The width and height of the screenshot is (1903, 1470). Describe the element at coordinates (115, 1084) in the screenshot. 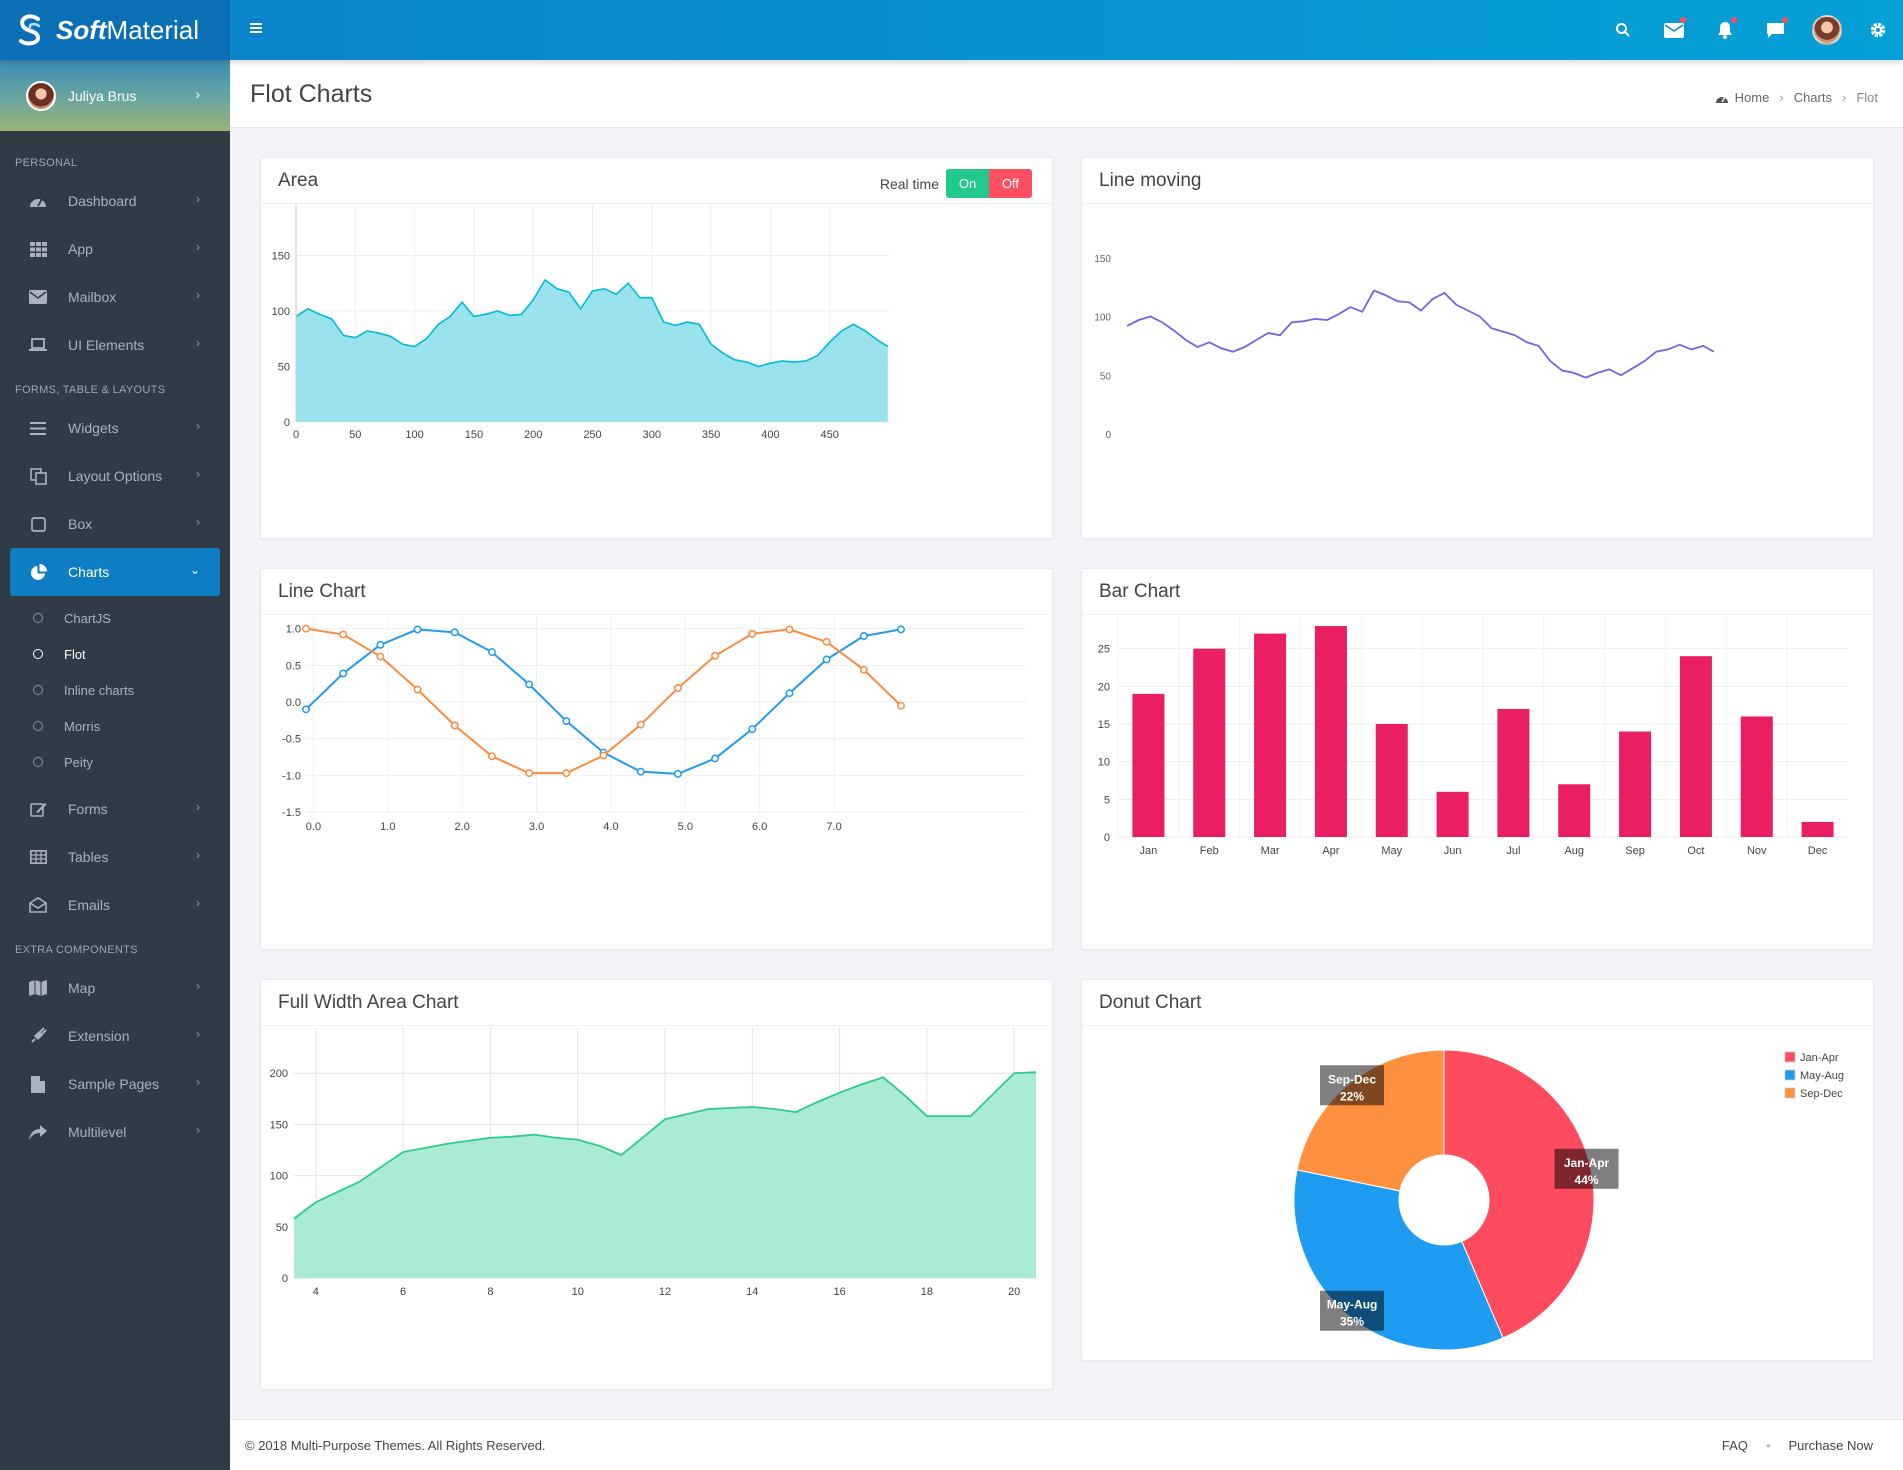

I see `sidebar-item-sample-pages: Sample Pages ›` at that location.